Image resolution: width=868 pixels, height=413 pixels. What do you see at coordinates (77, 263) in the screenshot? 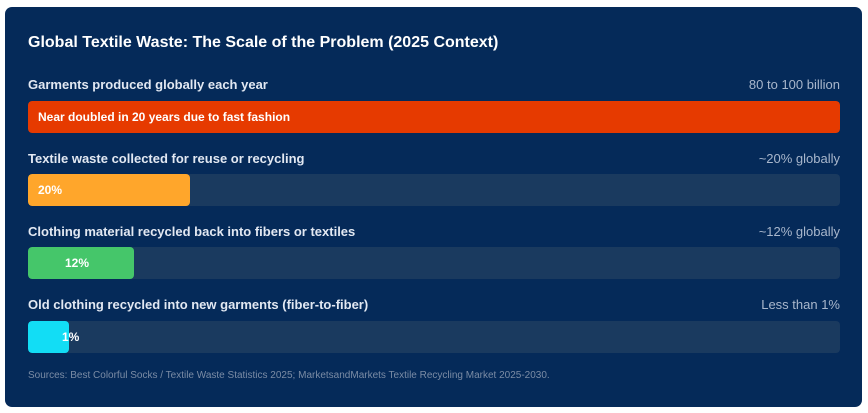
I see `bar-text-material-recycled: 12%` at bounding box center [77, 263].